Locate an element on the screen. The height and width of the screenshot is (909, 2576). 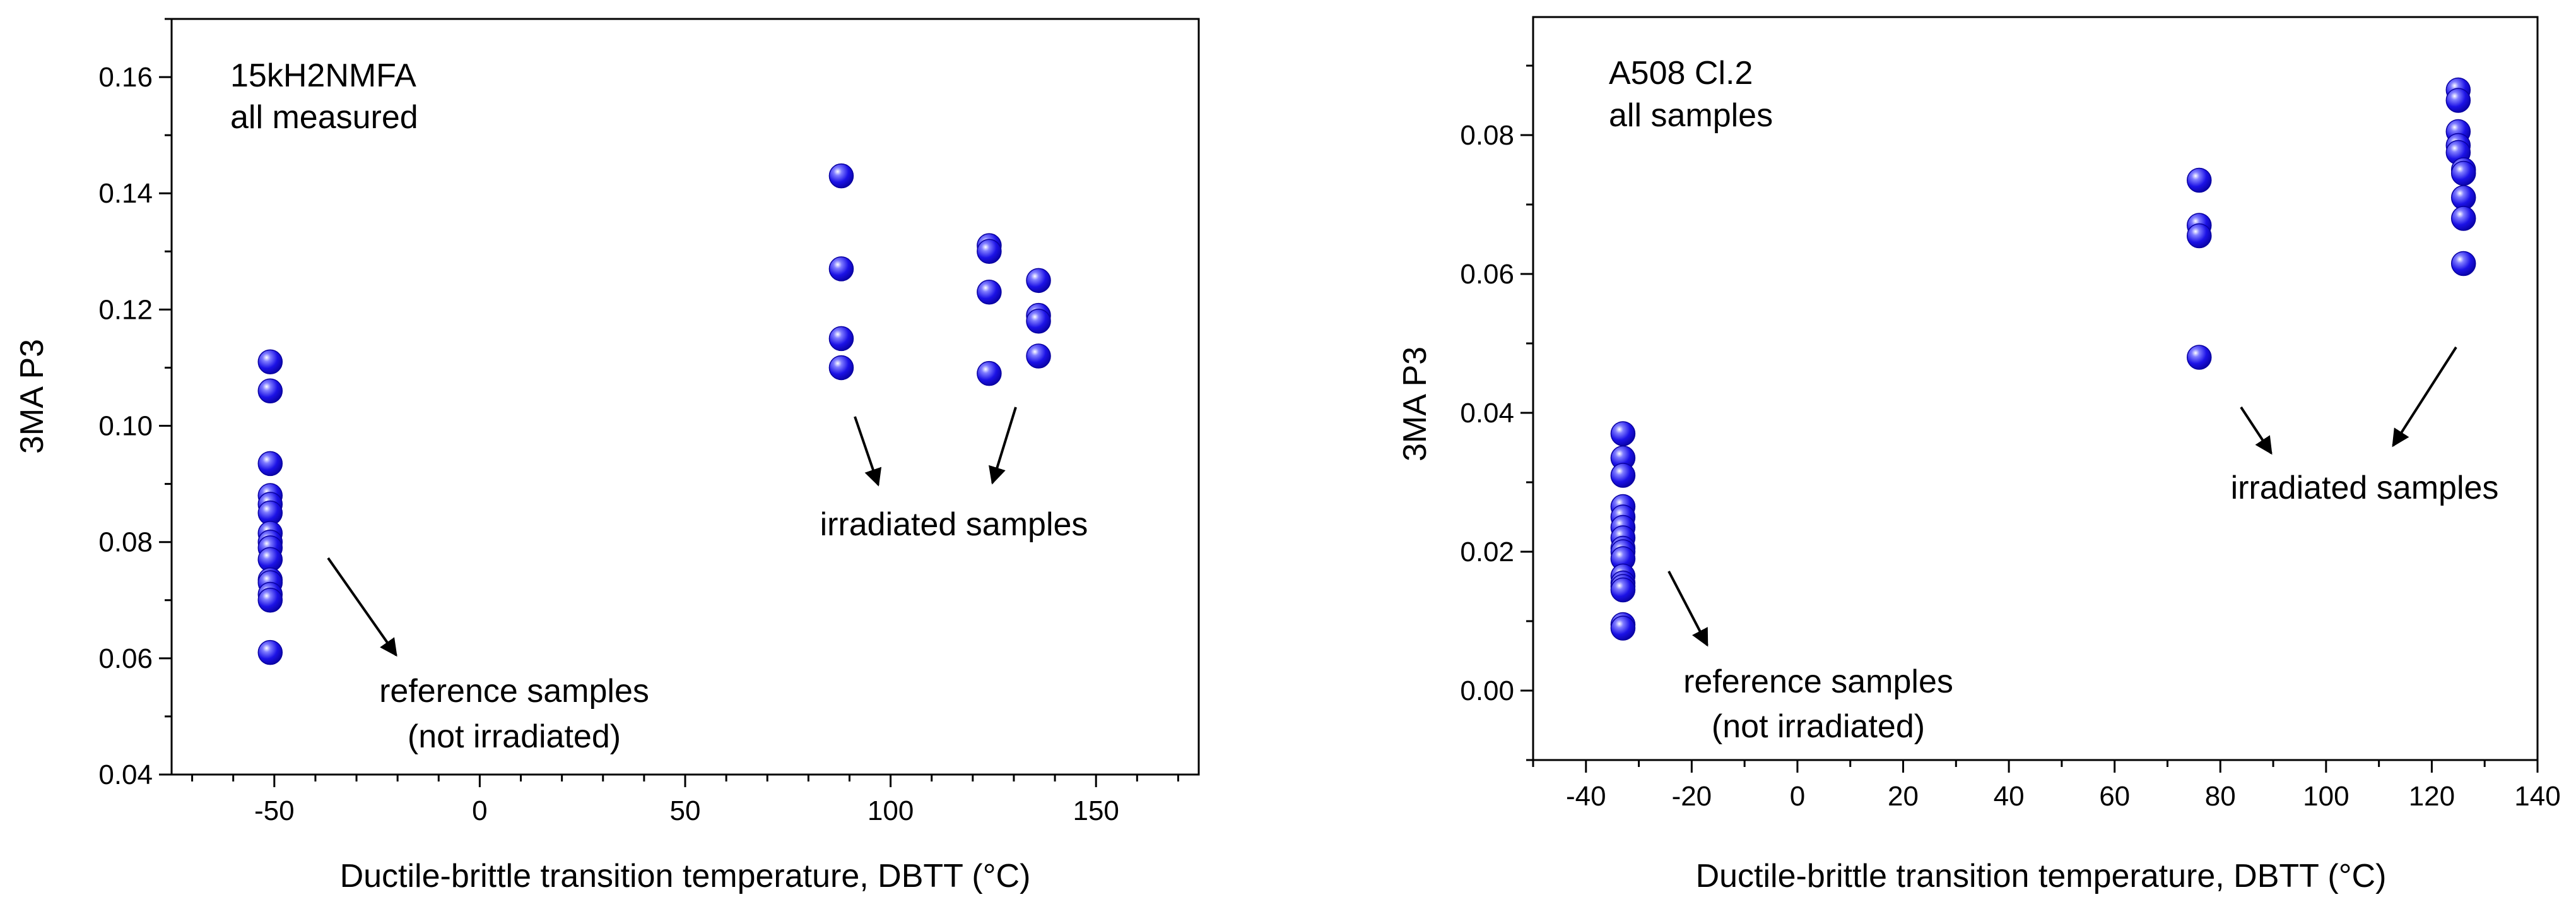
y-tick-label: 0.12 is located at coordinates (125, 309).